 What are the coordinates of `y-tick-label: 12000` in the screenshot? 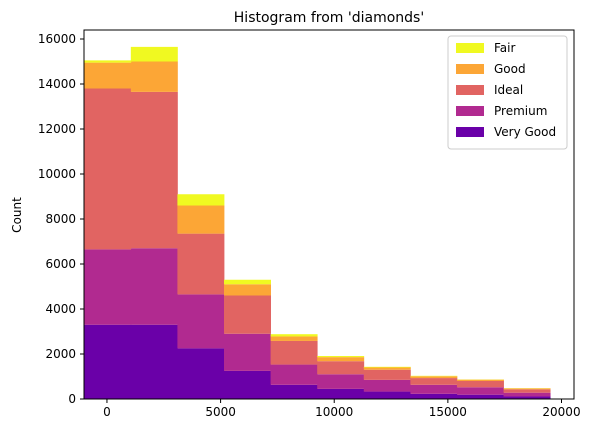 It's located at (57, 129).